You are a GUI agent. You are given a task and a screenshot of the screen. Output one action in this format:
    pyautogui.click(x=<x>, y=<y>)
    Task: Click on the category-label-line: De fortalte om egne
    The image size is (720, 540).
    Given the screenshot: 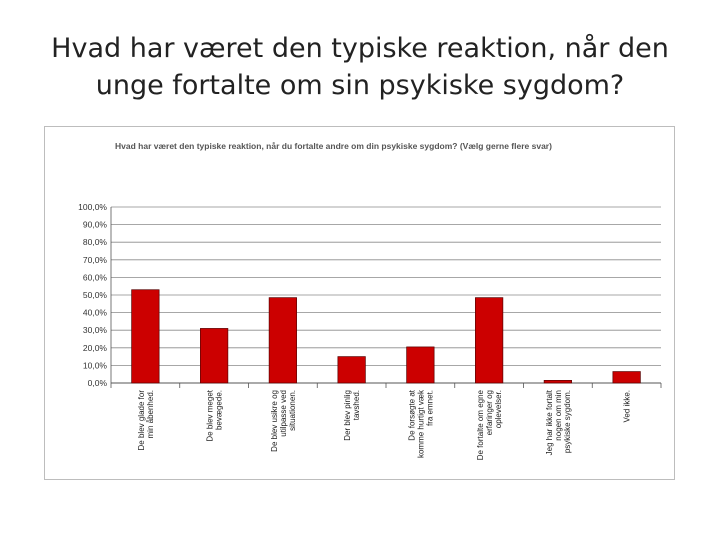 What is the action you would take?
    pyautogui.click(x=480, y=424)
    